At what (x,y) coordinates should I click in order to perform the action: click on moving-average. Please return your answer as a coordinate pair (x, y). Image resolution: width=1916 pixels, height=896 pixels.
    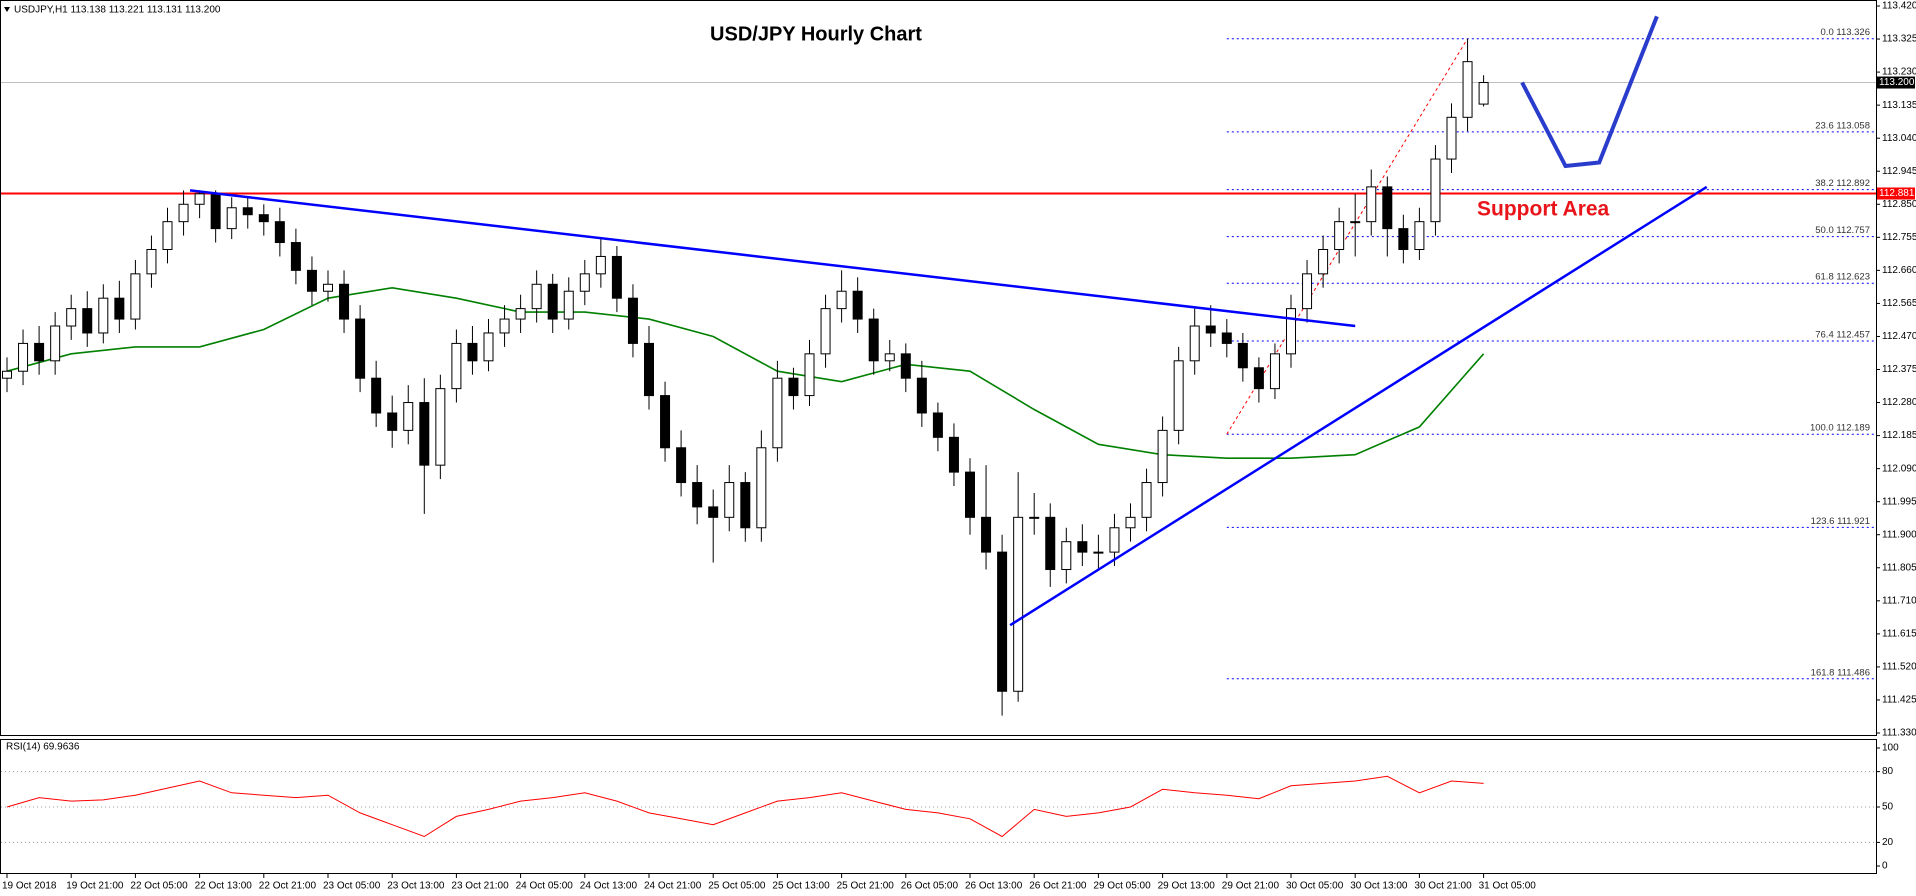
    Looking at the image, I should click on (745, 373).